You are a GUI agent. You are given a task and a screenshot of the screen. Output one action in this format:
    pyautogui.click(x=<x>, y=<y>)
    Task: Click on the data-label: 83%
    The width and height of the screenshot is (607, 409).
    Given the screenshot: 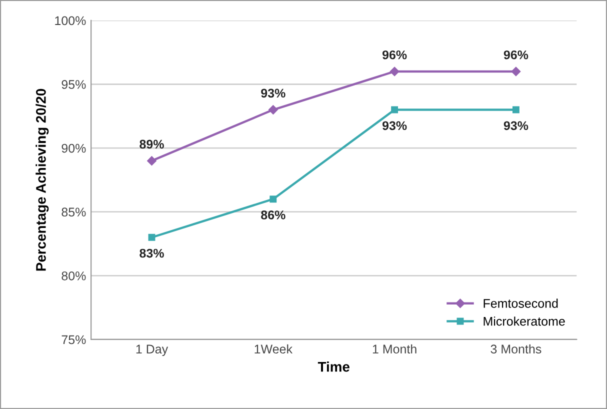 What is the action you would take?
    pyautogui.click(x=152, y=253)
    